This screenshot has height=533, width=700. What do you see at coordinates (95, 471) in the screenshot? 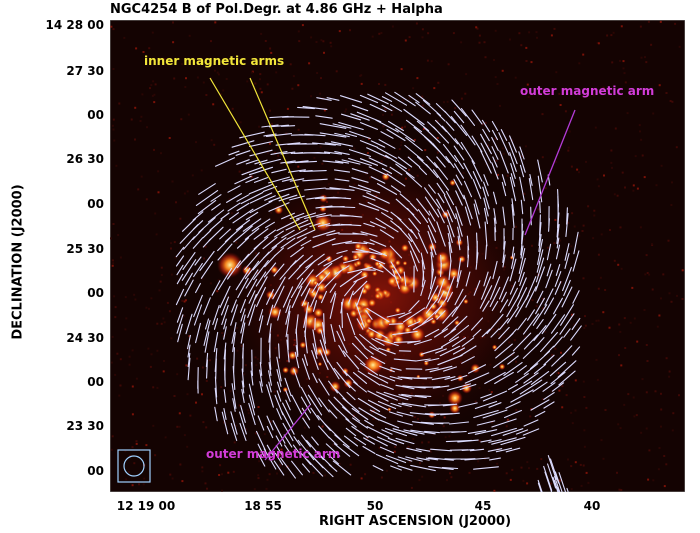
I see `y-tick-label: 00` at bounding box center [95, 471].